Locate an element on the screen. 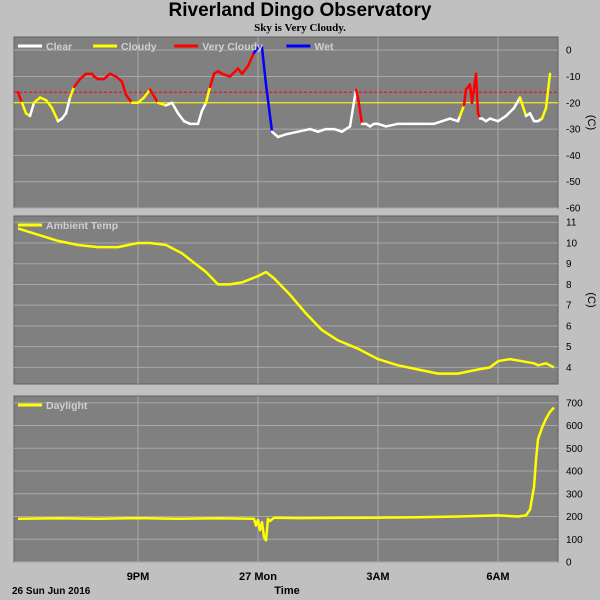 This screenshot has width=600, height=600. date-label: 26 Sun Jun 2016 is located at coordinates (51, 591).